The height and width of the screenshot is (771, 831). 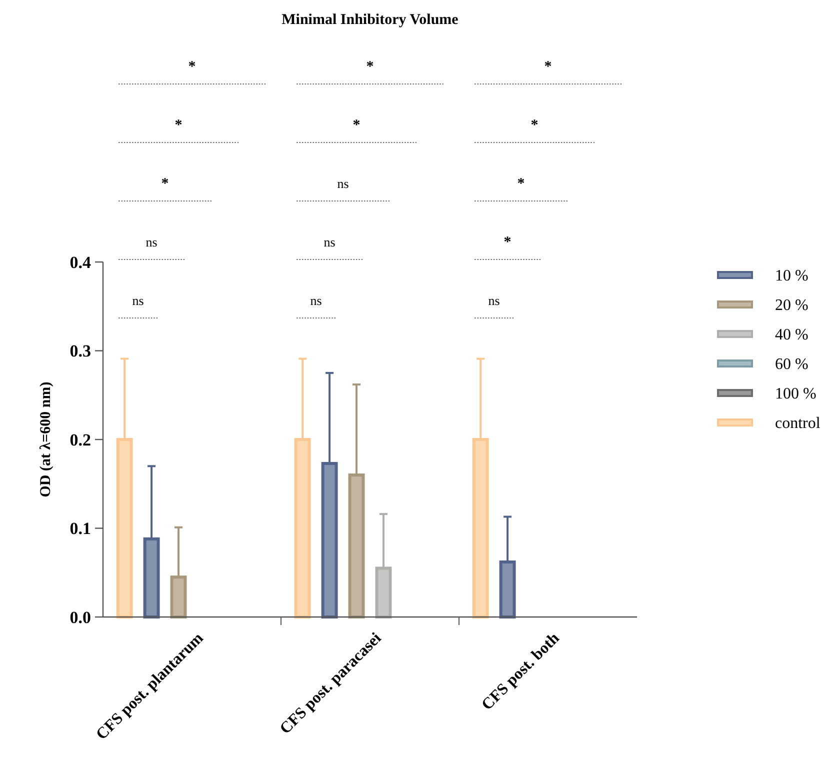 I want to click on y-tick-label: 0.0, so click(x=80, y=617).